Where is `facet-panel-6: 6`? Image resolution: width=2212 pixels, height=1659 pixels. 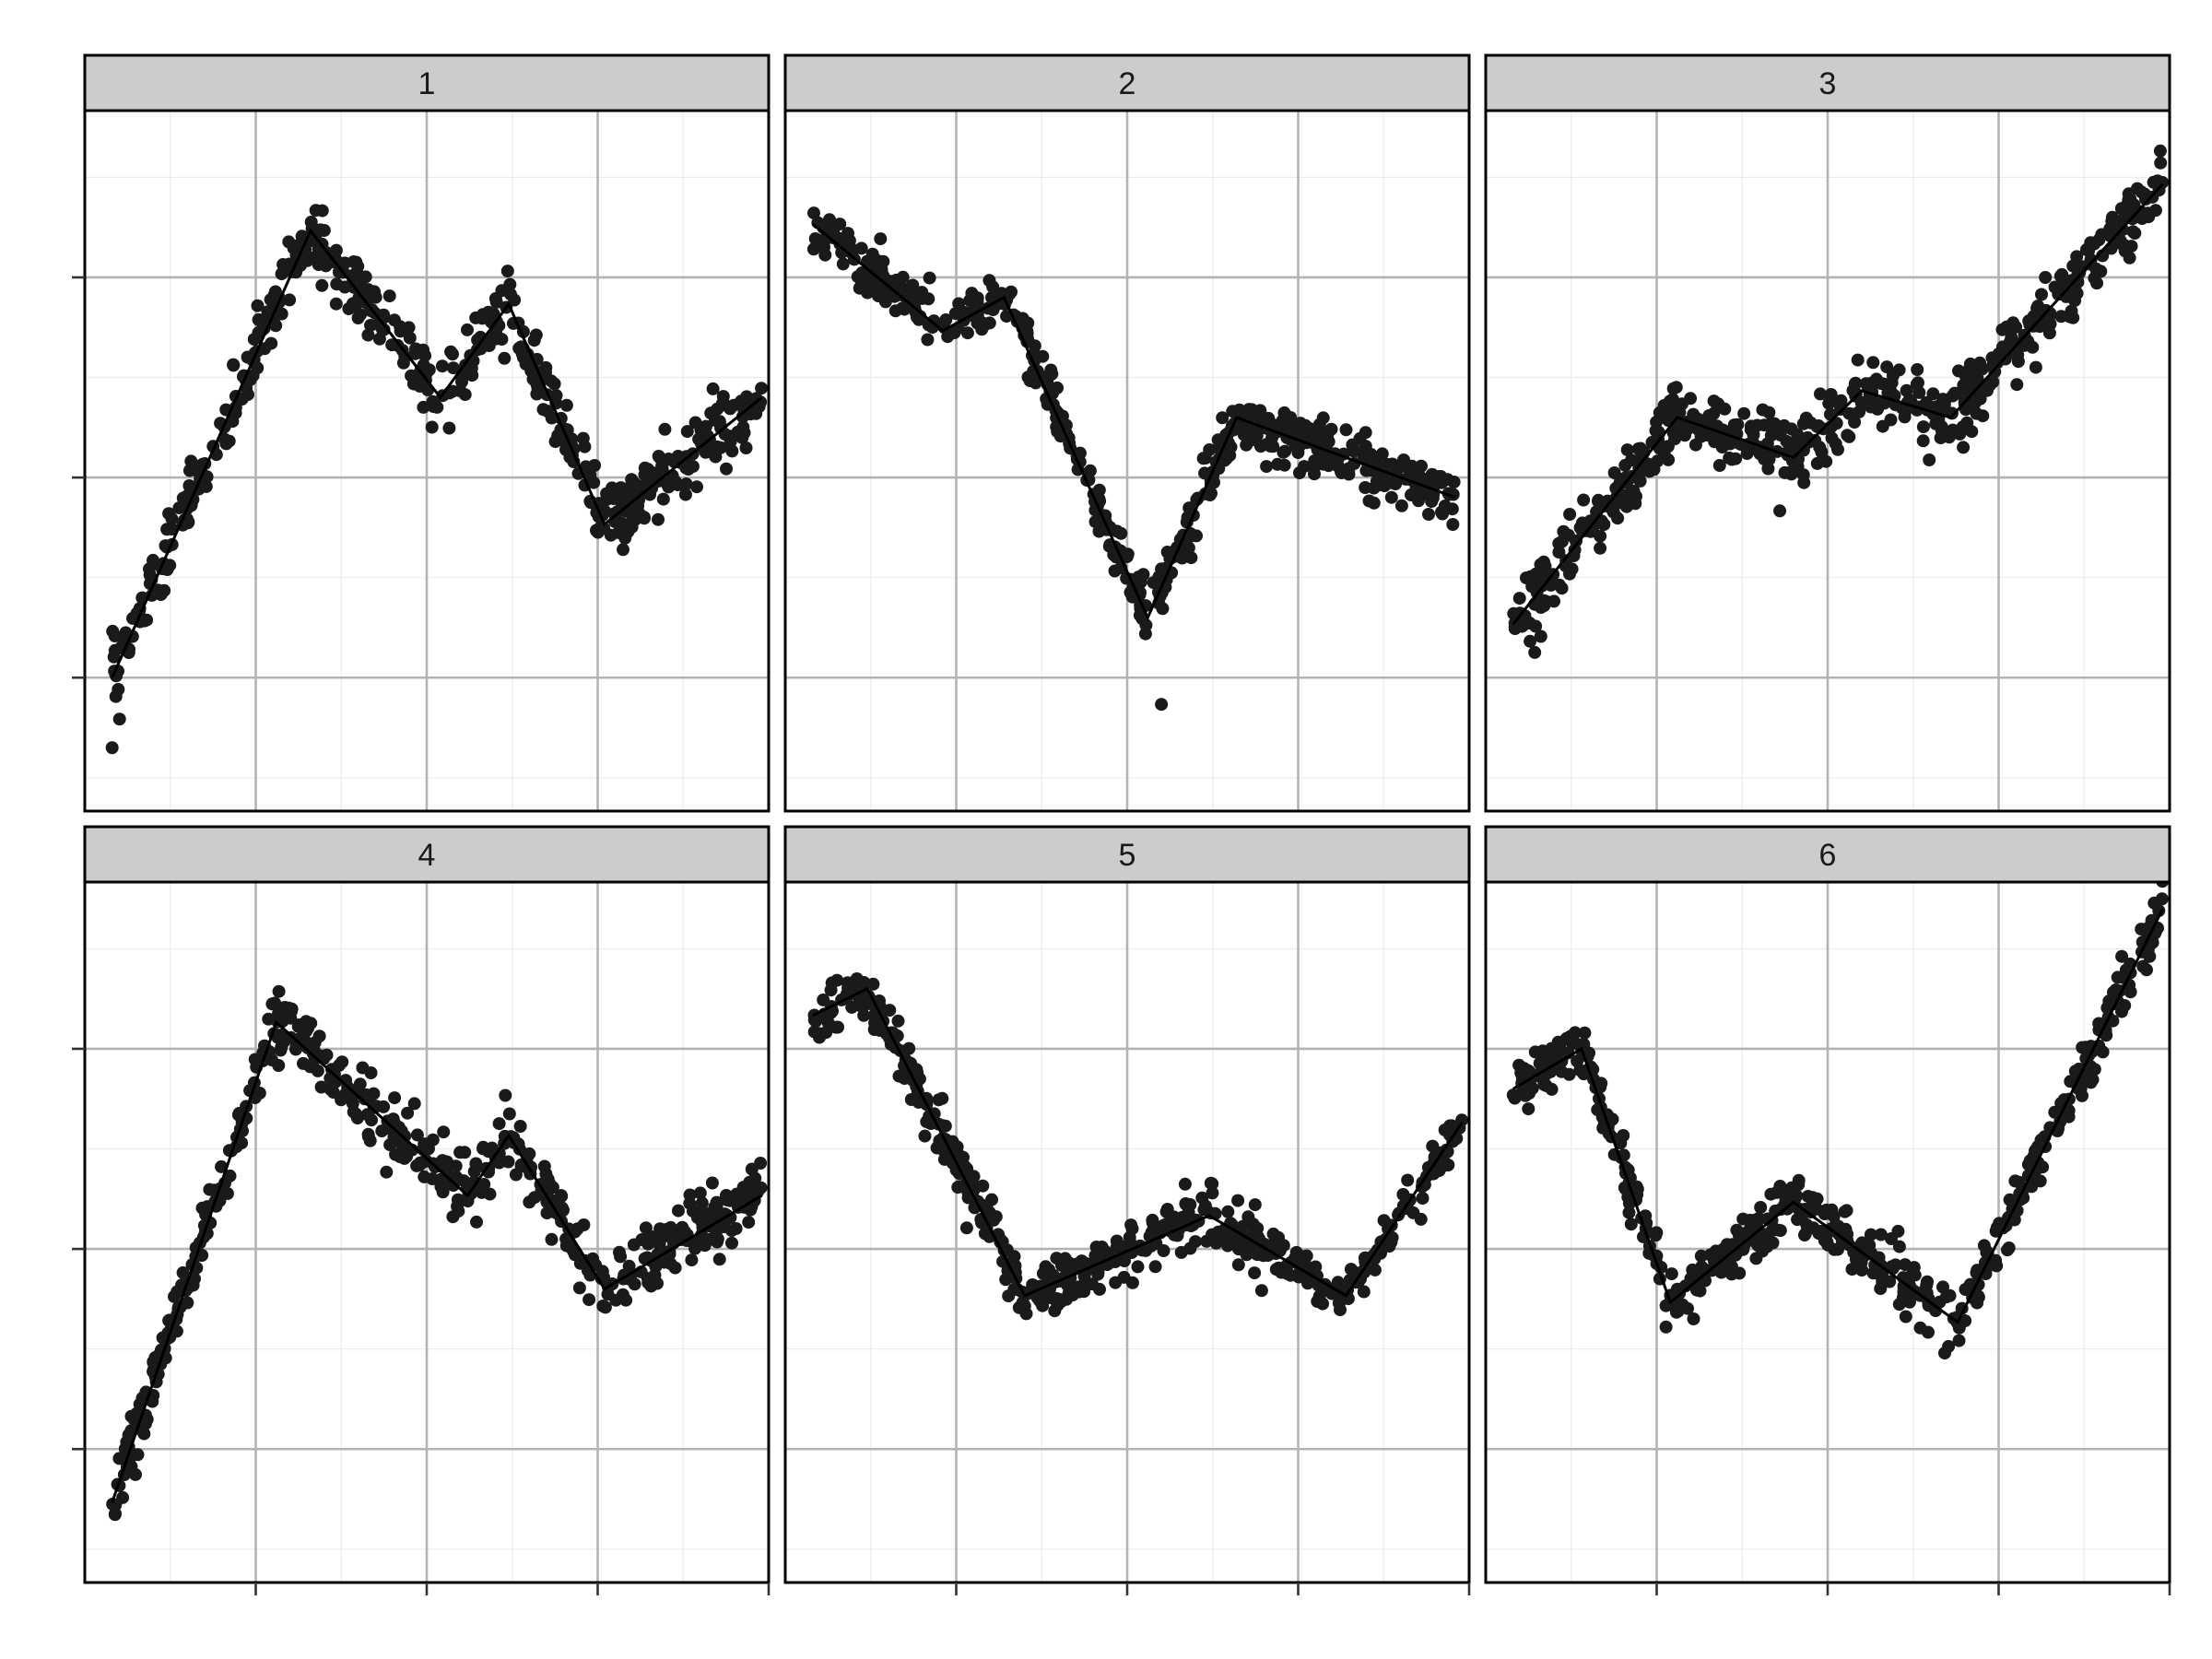
facet-panel-6: 6 is located at coordinates (1827, 1210).